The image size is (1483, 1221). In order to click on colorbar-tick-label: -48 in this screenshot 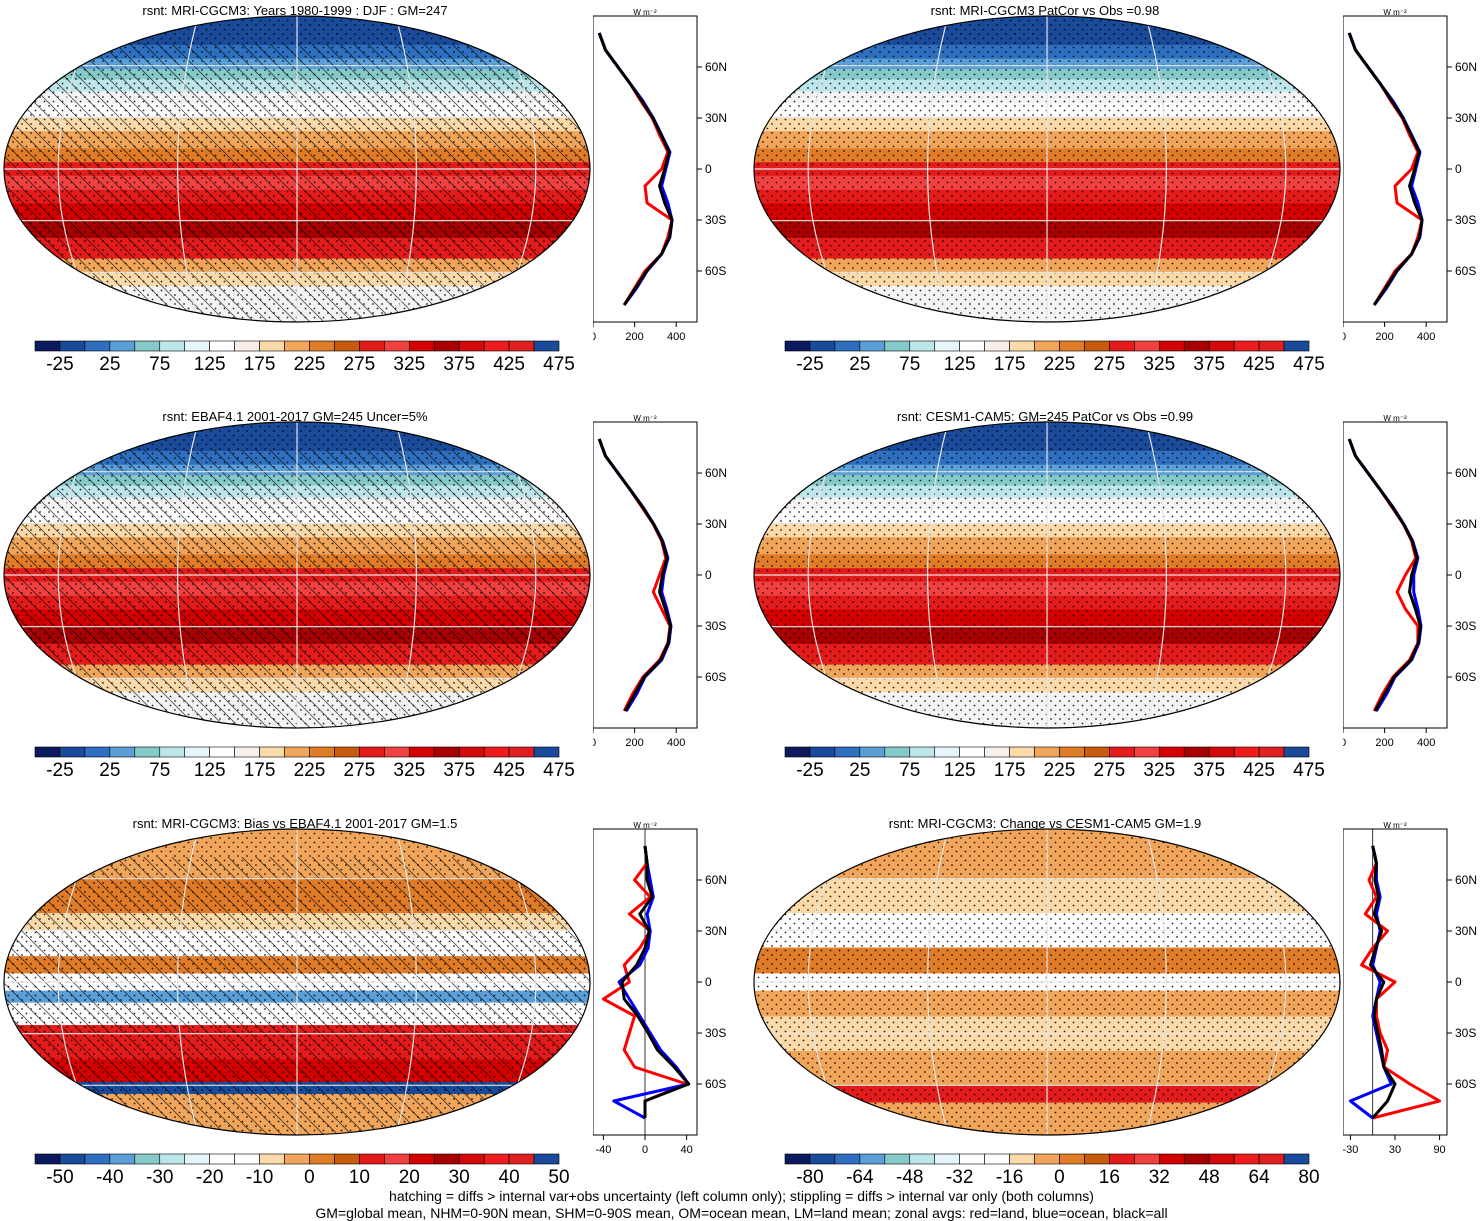, I will do `click(910, 1177)`.